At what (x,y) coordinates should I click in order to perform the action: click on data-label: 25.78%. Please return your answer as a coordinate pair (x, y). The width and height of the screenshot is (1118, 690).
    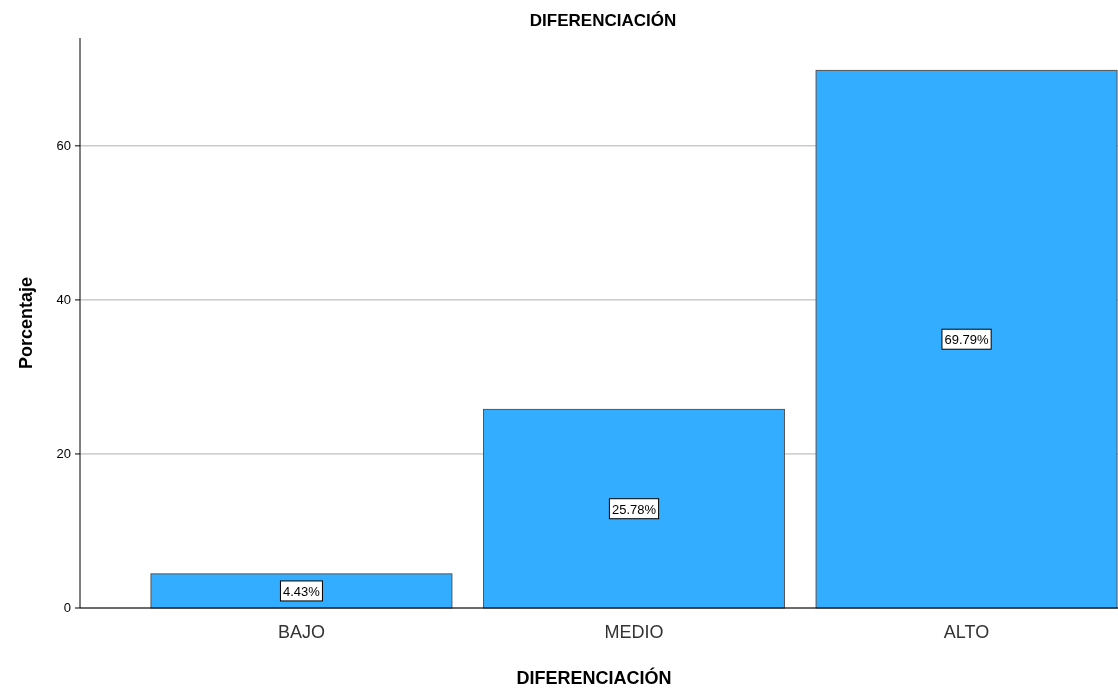
    Looking at the image, I should click on (634, 509).